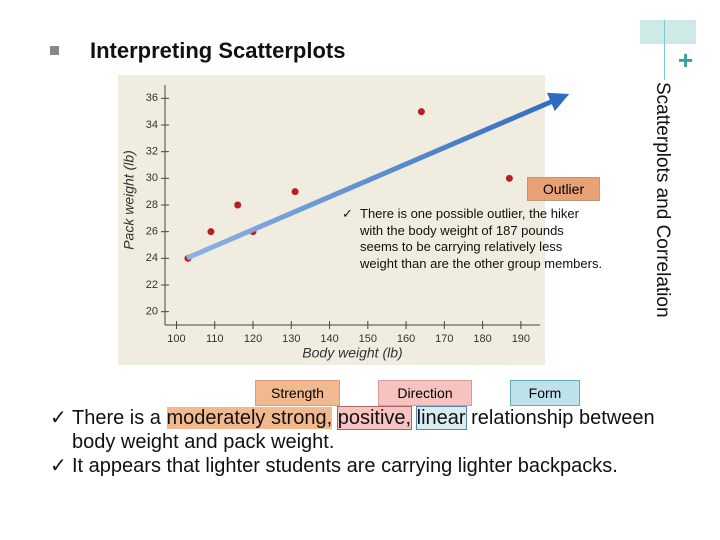 The width and height of the screenshot is (720, 540). Describe the element at coordinates (441, 418) in the screenshot. I see `highlight: linear` at that location.